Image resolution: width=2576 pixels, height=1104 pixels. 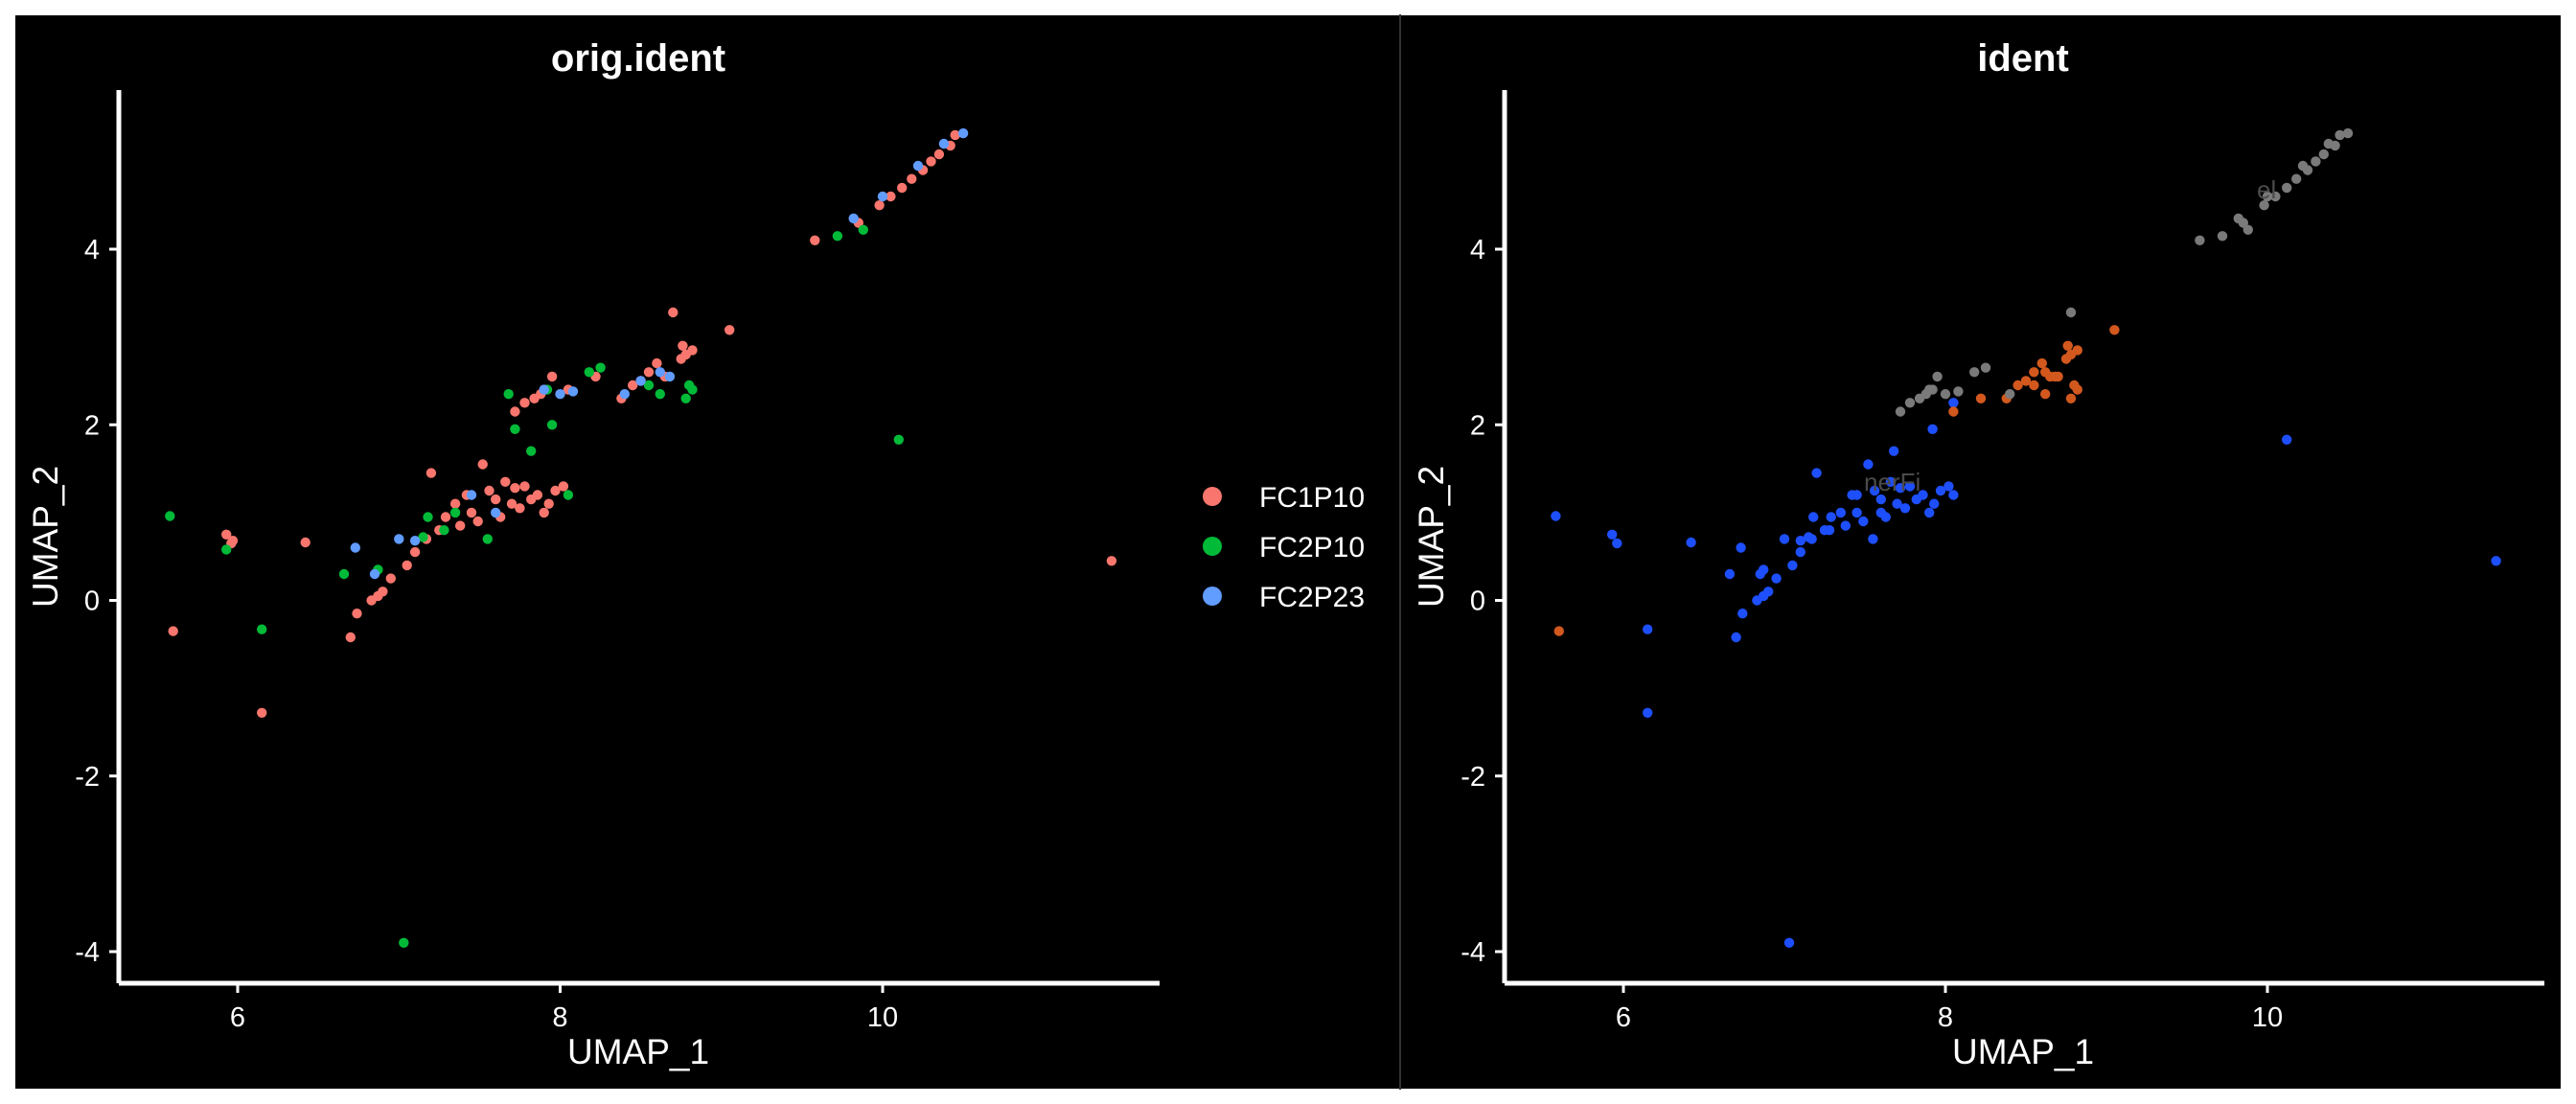 I want to click on y-tick-label: 0, so click(x=92, y=601).